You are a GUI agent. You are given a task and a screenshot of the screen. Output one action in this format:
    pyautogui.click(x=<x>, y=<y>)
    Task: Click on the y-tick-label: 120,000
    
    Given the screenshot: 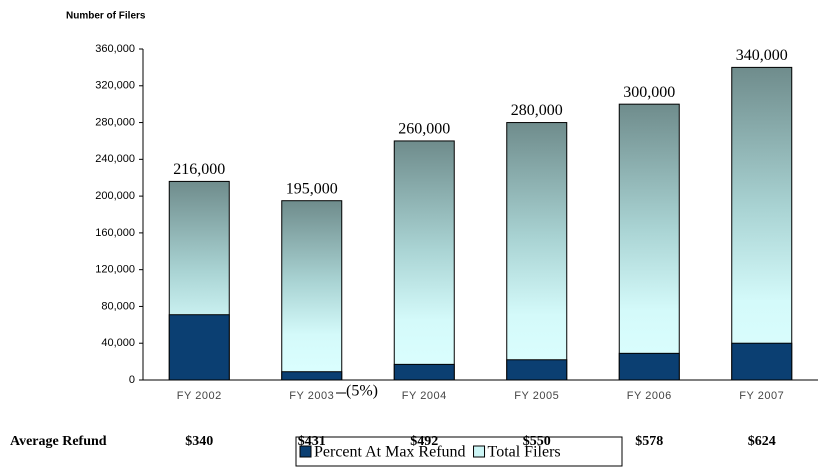 What is the action you would take?
    pyautogui.click(x=115, y=270)
    